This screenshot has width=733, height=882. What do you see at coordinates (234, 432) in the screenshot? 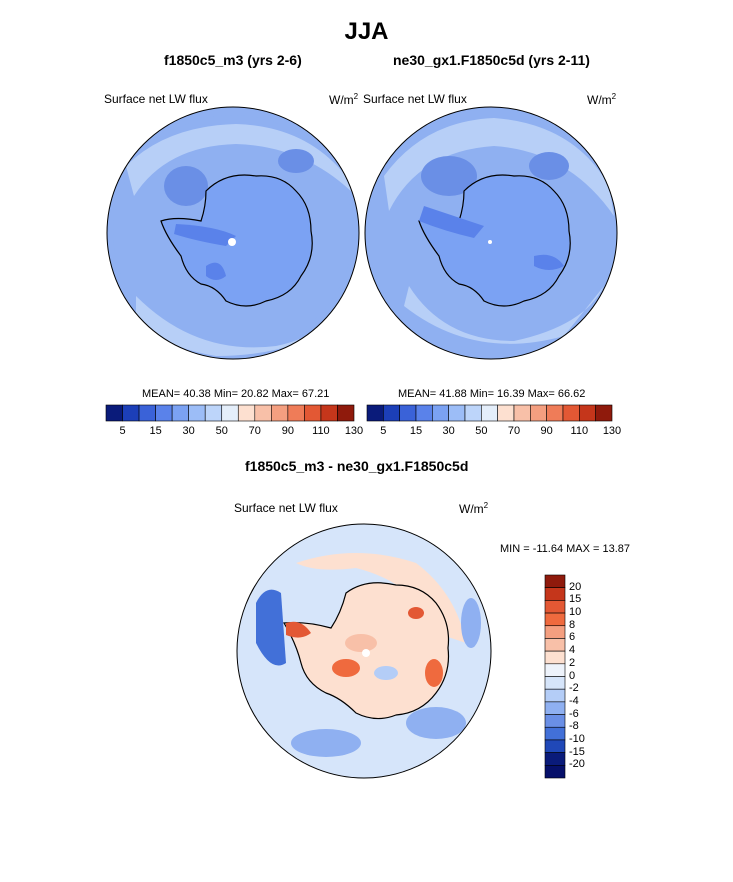
I see `panel1-colorbar-ticks: 5 15 30 50 70 90 110 130` at bounding box center [234, 432].